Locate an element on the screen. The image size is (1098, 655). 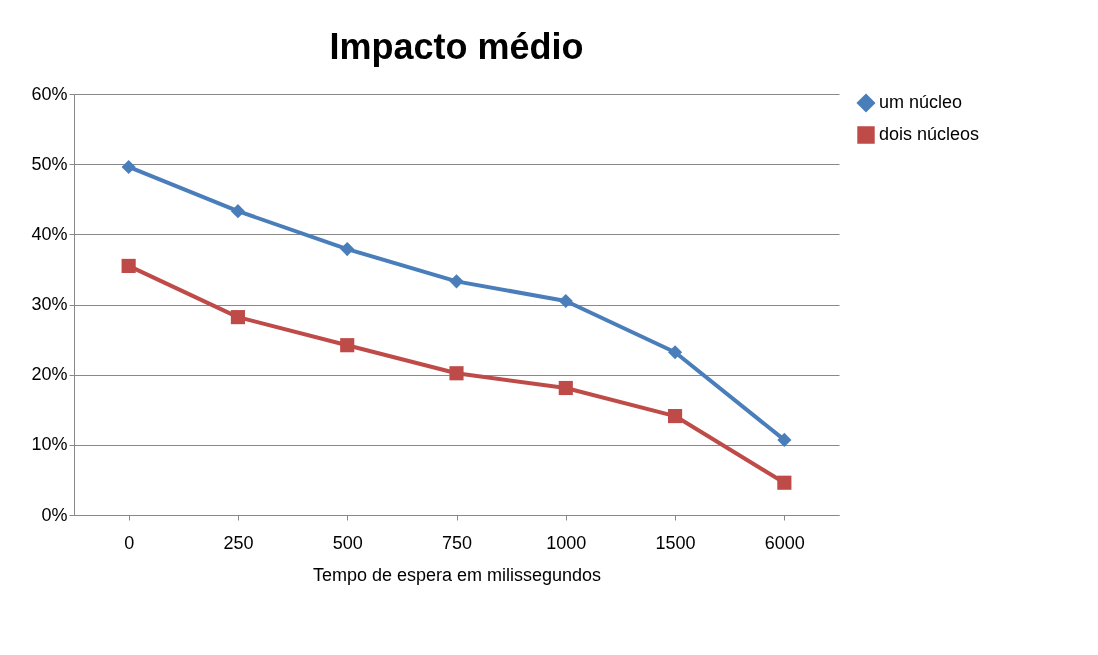
y-tick-label: 40% is located at coordinates (49, 233).